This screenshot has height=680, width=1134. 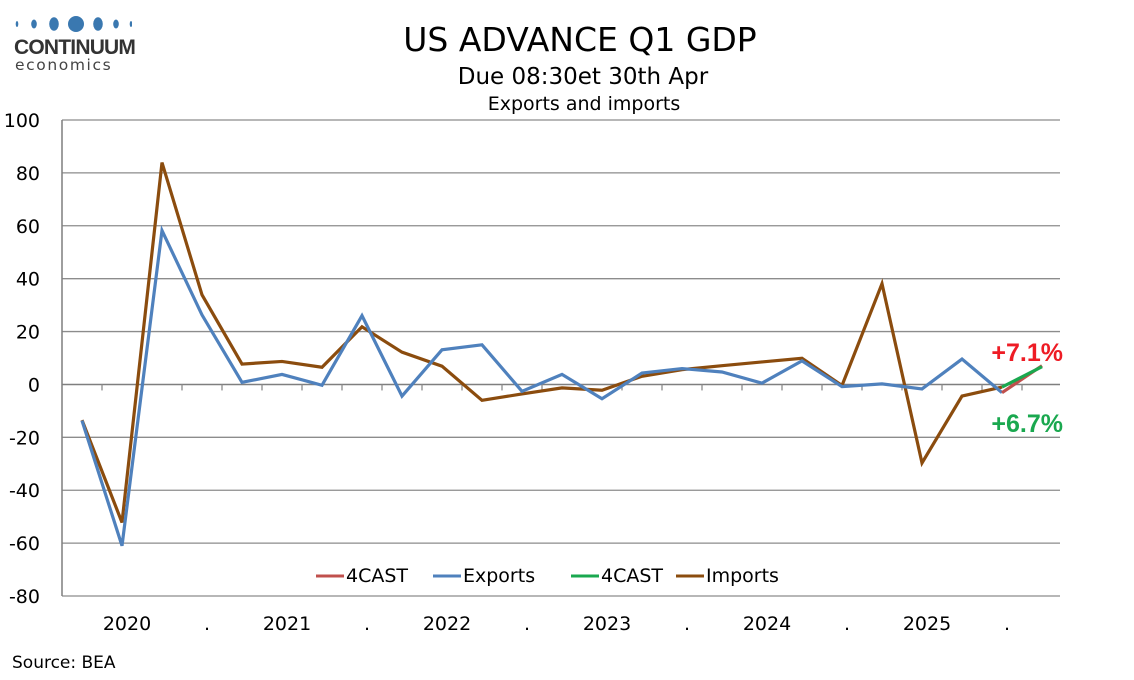 What do you see at coordinates (28, 333) in the screenshot?
I see `y-tick-label: 20` at bounding box center [28, 333].